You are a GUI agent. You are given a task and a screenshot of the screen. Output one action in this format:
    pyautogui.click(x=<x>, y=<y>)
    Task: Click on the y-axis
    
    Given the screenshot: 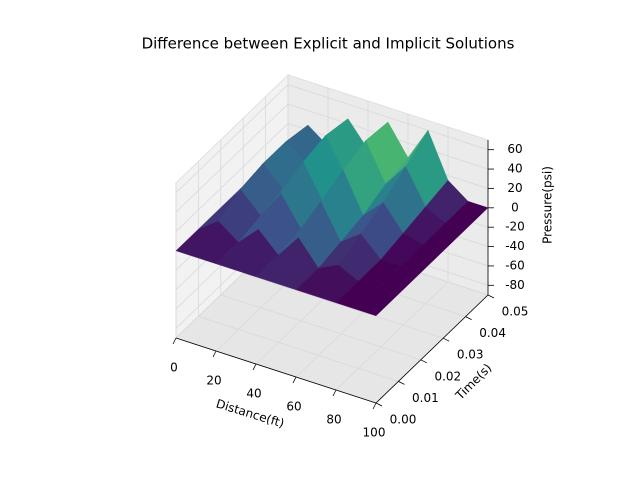 What is the action you would take?
    pyautogui.click(x=432, y=349)
    